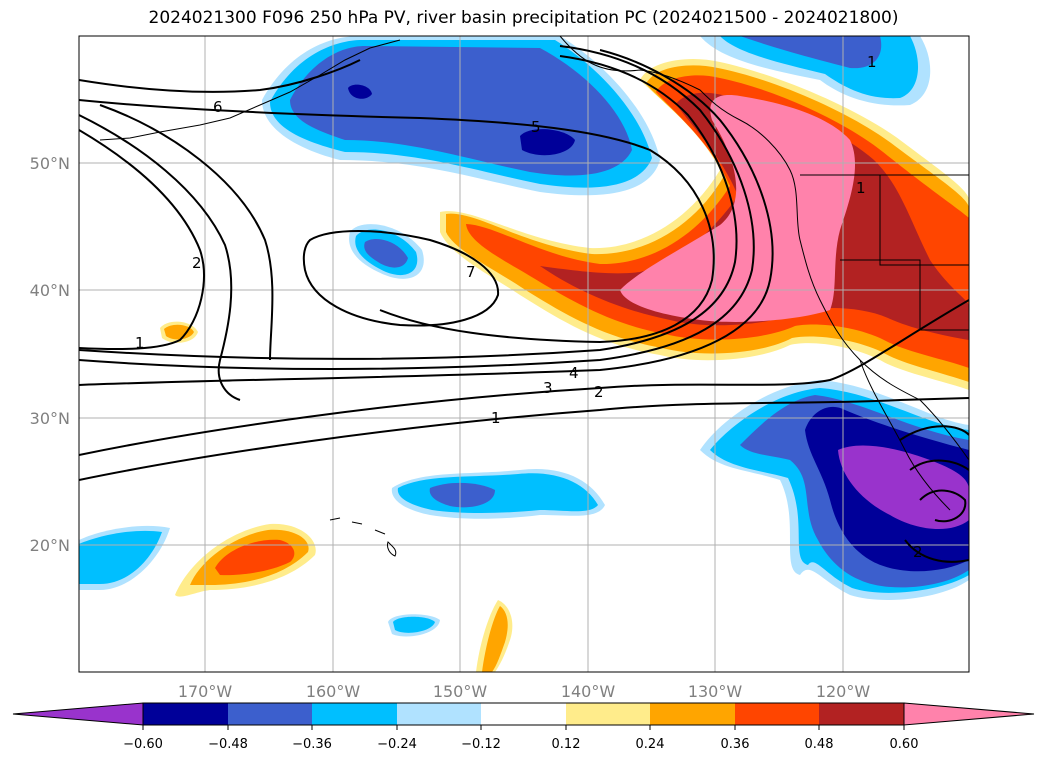  I want to click on sw-warm-red, so click(255, 557).